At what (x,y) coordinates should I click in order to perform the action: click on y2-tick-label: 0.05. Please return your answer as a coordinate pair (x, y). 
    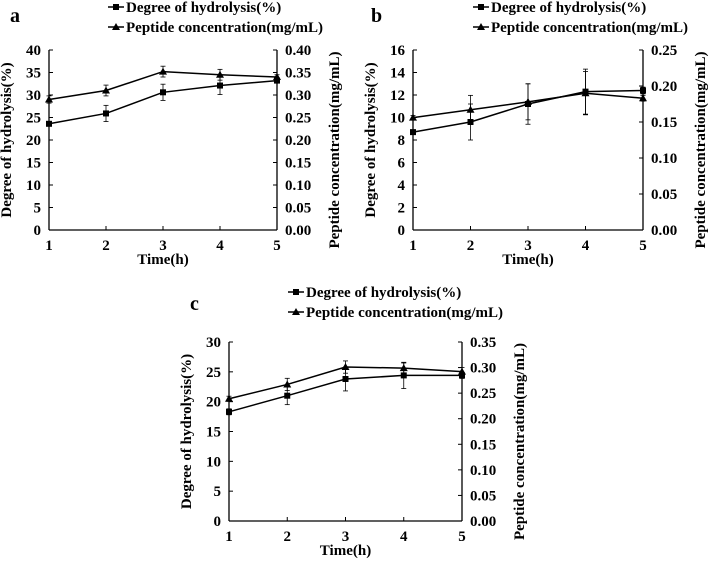
    Looking at the image, I should click on (664, 195).